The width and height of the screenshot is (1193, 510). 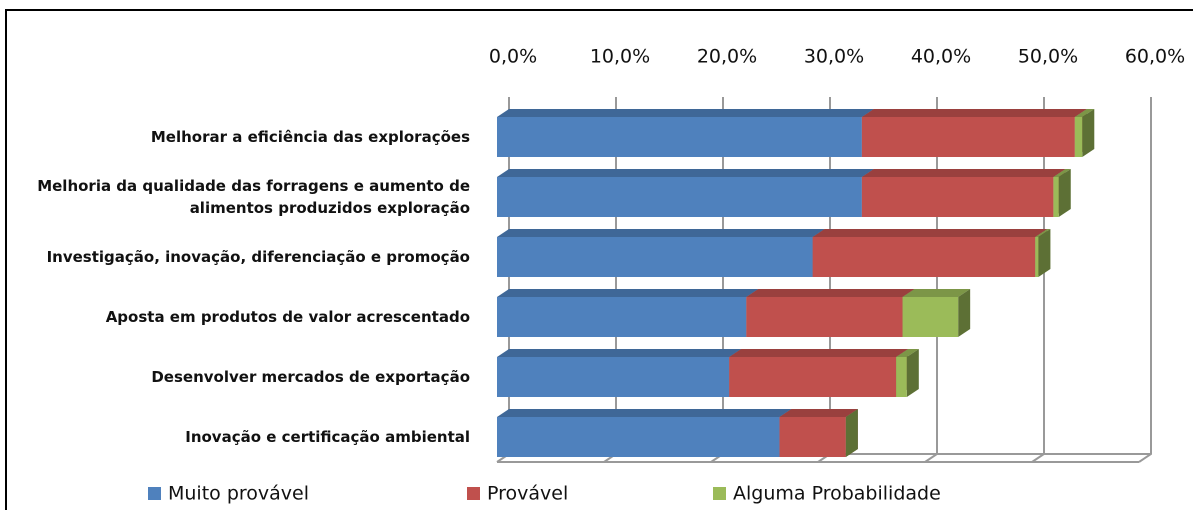 I want to click on legend-label: Alguma Probabilidade, so click(x=837, y=494).